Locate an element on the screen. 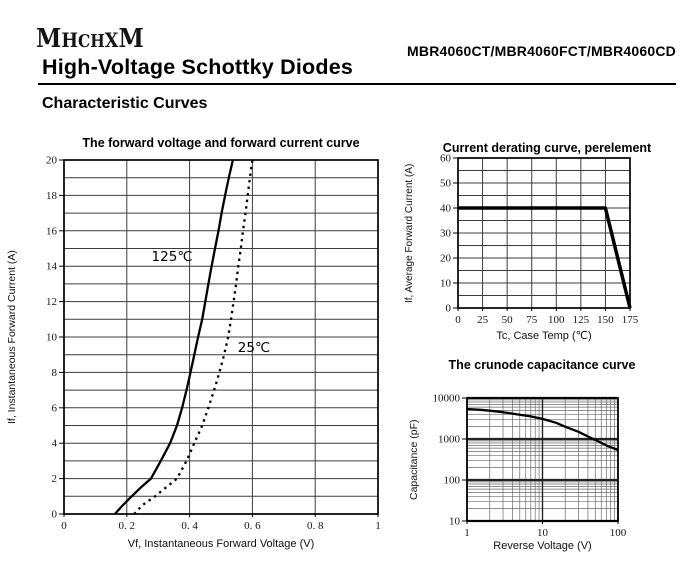 The height and width of the screenshot is (561, 700). y-tick-label: 10000 is located at coordinates (447, 399).